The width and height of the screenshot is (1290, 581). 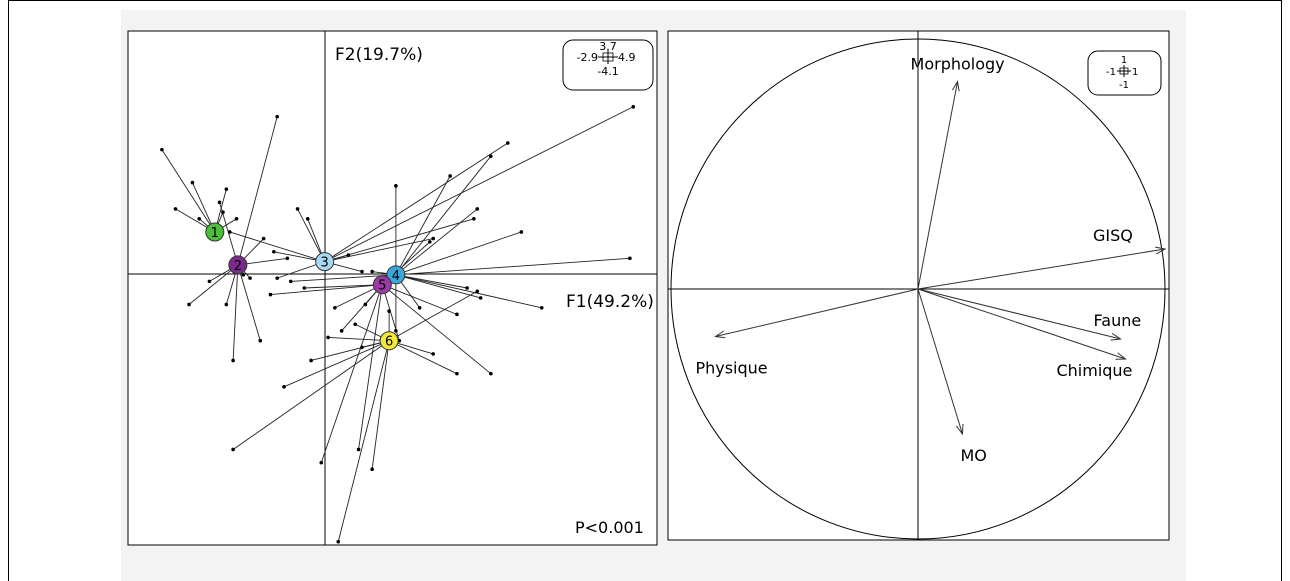 What do you see at coordinates (938, 185) in the screenshot?
I see `arrow-line-morphology` at bounding box center [938, 185].